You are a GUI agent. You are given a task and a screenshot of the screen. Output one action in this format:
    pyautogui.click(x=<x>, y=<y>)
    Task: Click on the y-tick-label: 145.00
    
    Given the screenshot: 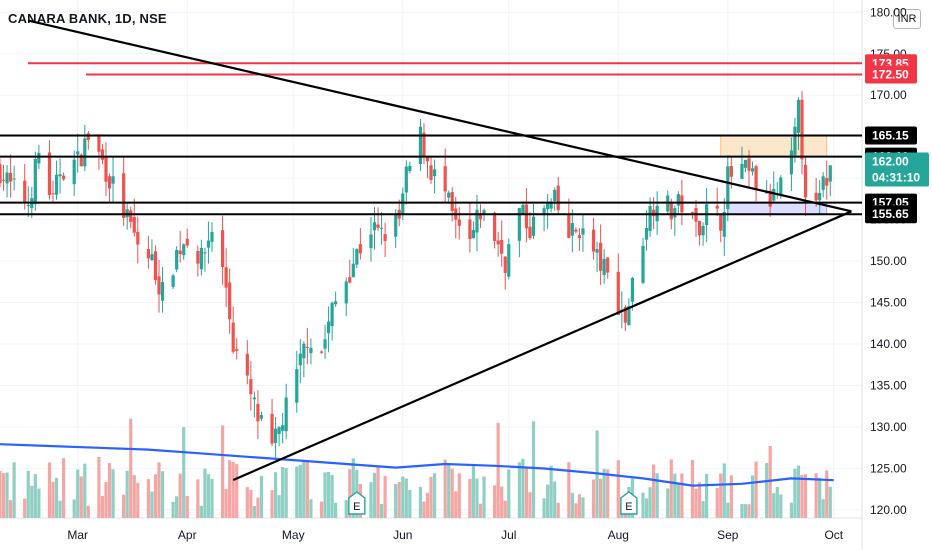 What is the action you would take?
    pyautogui.click(x=888, y=303)
    